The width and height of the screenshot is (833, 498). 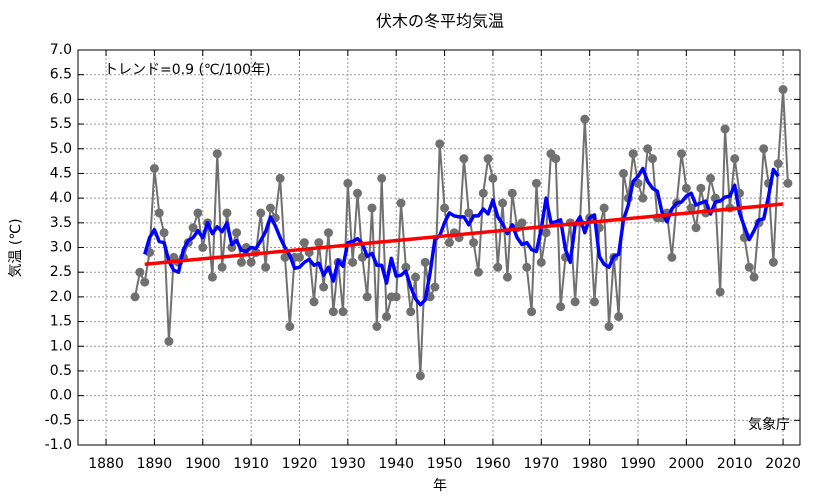 What do you see at coordinates (58, 420) in the screenshot?
I see `y-tick-label: -0.5` at bounding box center [58, 420].